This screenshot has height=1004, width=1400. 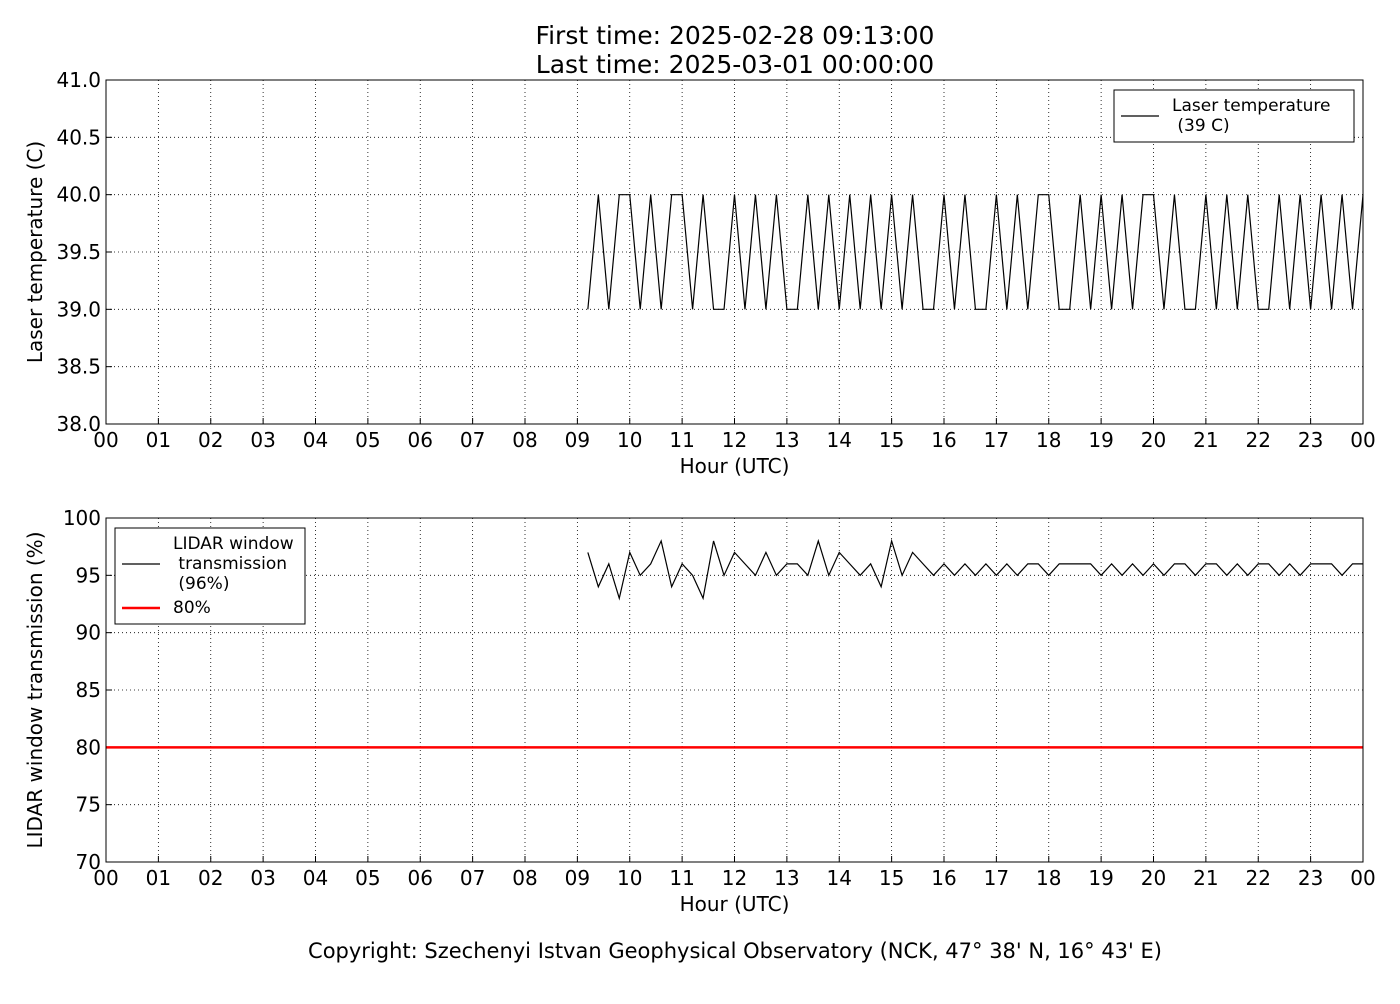 I want to click on y-tick-label: 85, so click(x=88, y=690).